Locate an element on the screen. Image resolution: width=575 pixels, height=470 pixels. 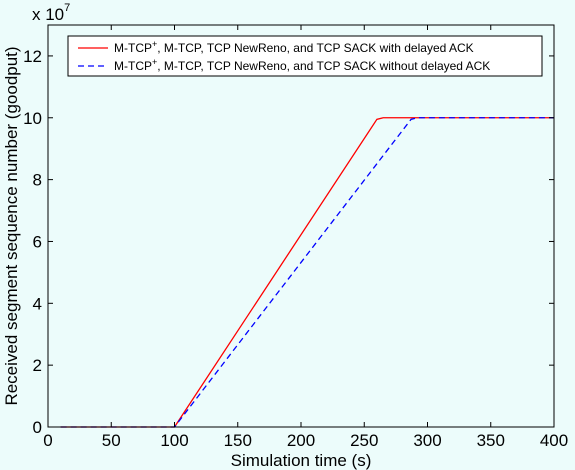
legend-box is located at coordinates (305, 56).